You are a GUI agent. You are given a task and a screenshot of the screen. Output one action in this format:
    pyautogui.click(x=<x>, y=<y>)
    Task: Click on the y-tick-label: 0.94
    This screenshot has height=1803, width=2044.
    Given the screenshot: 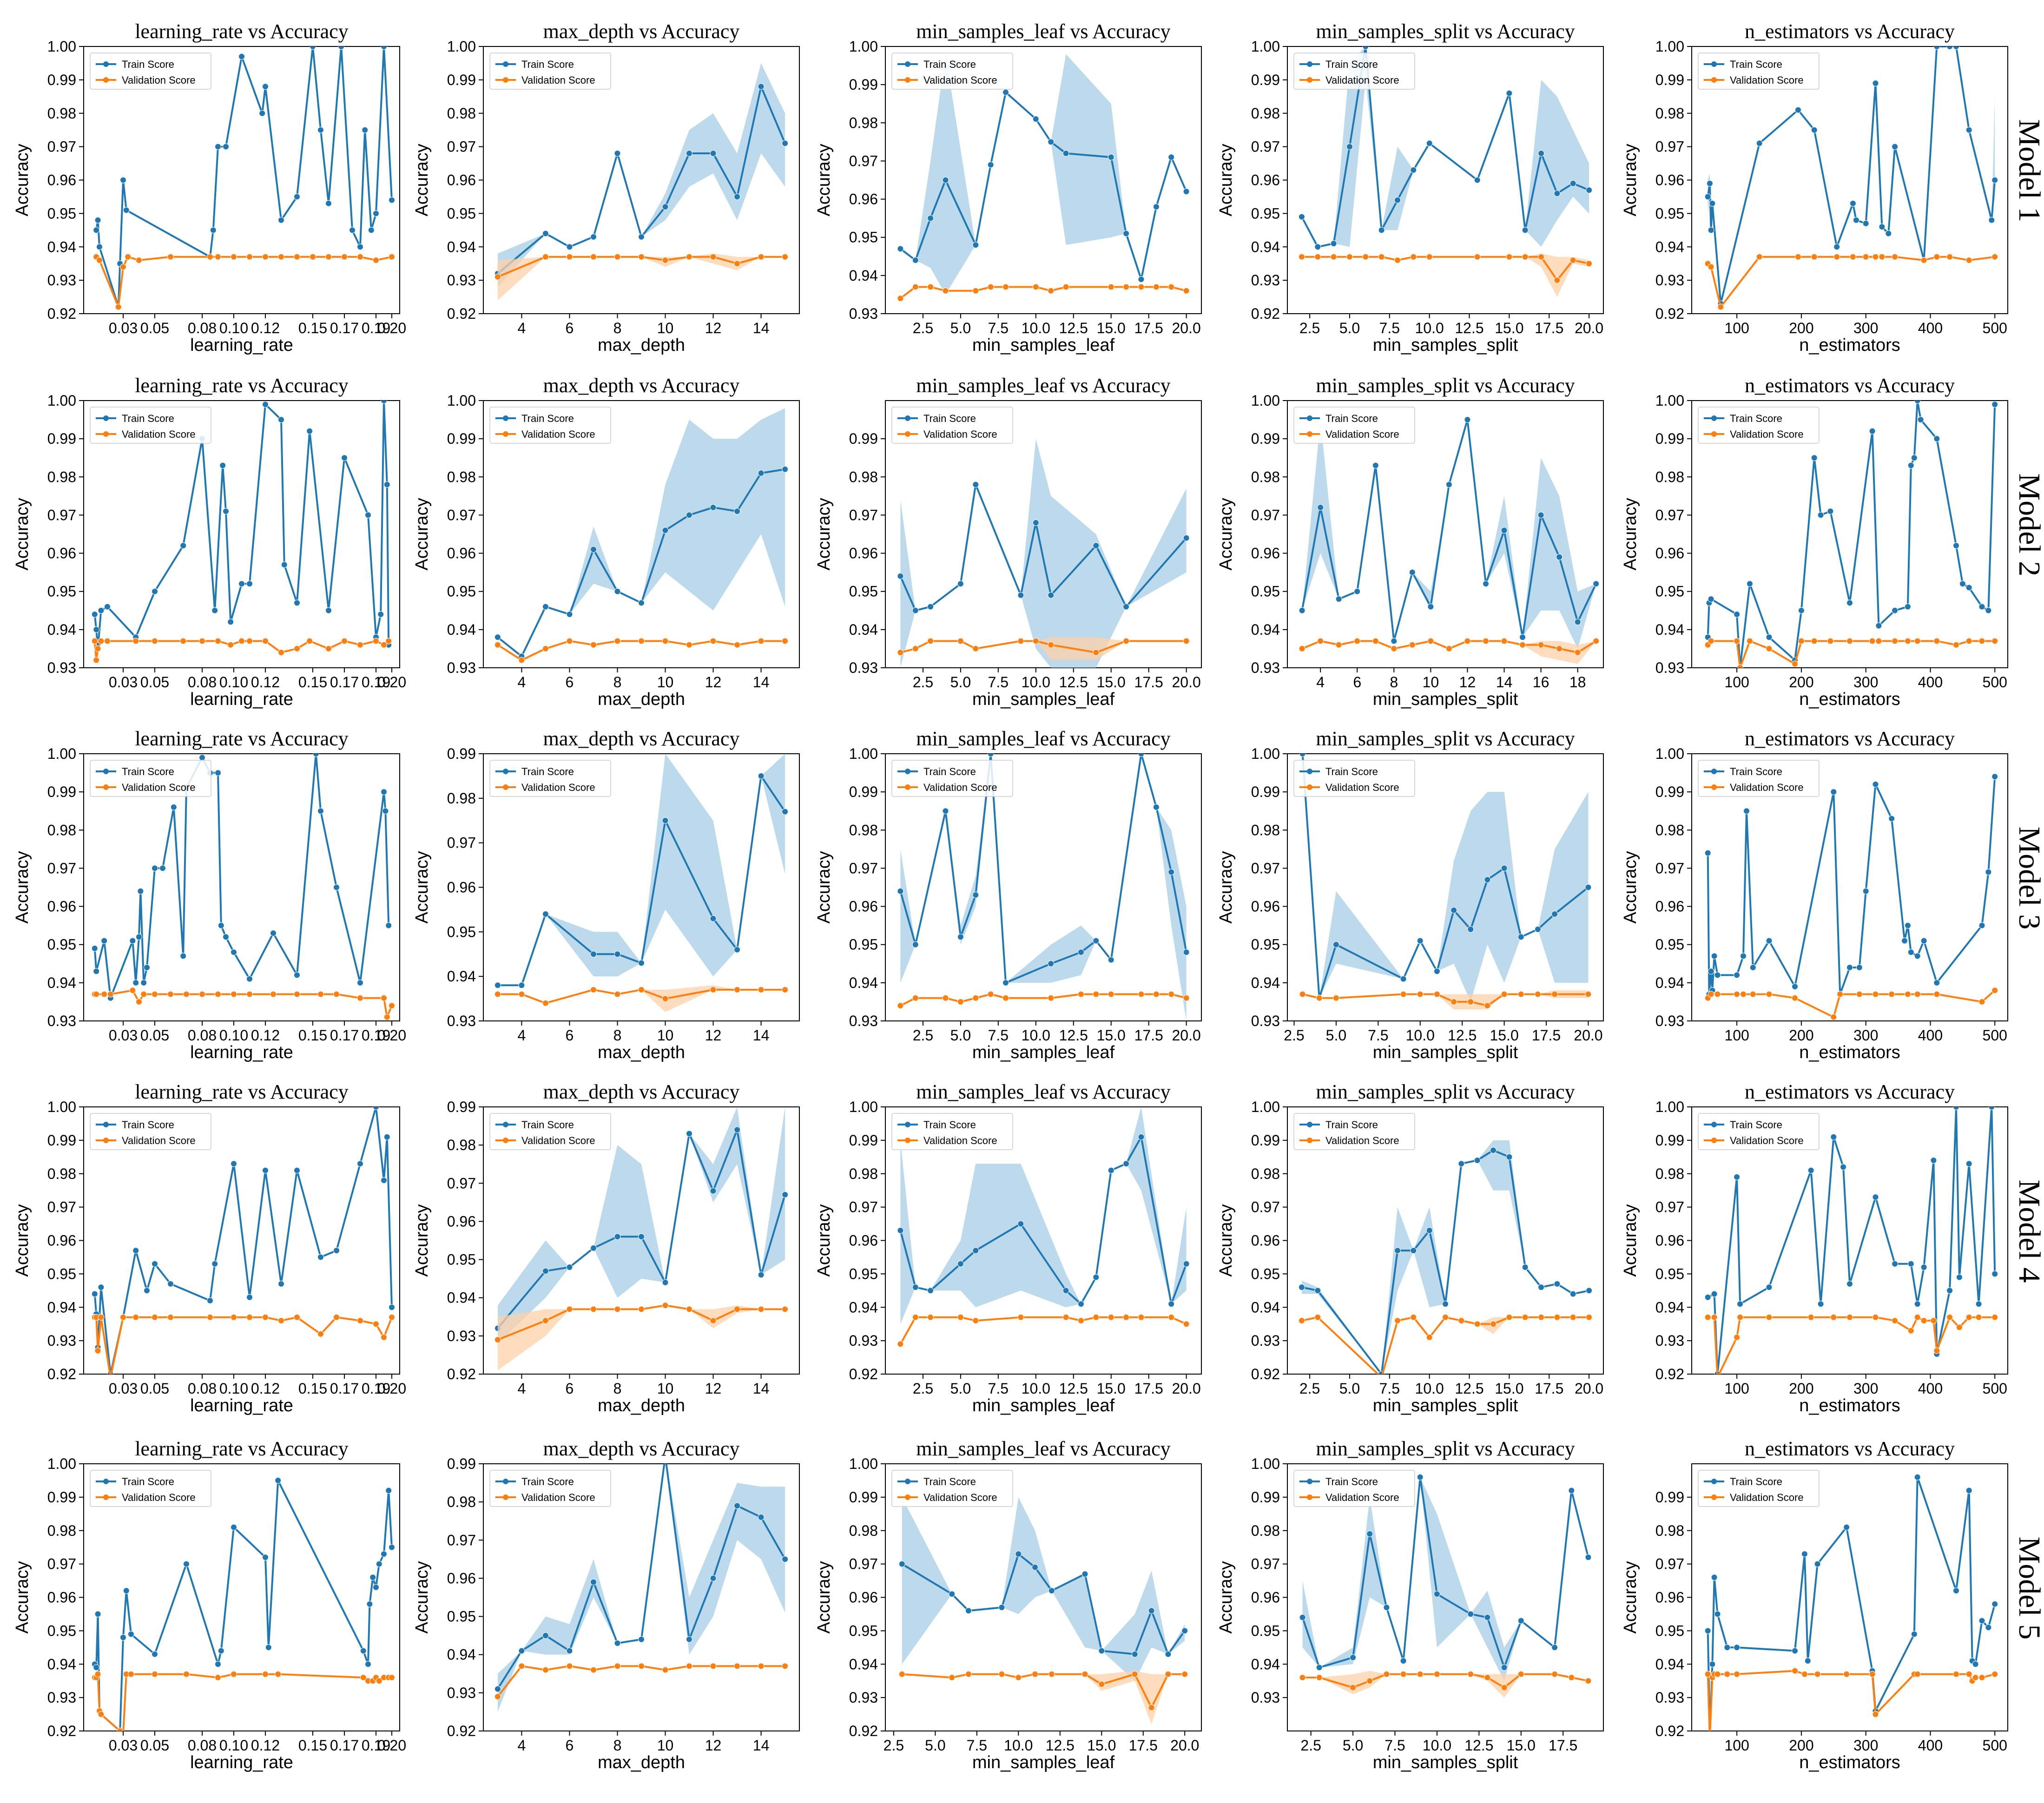 What is the action you would take?
    pyautogui.click(x=863, y=1307)
    